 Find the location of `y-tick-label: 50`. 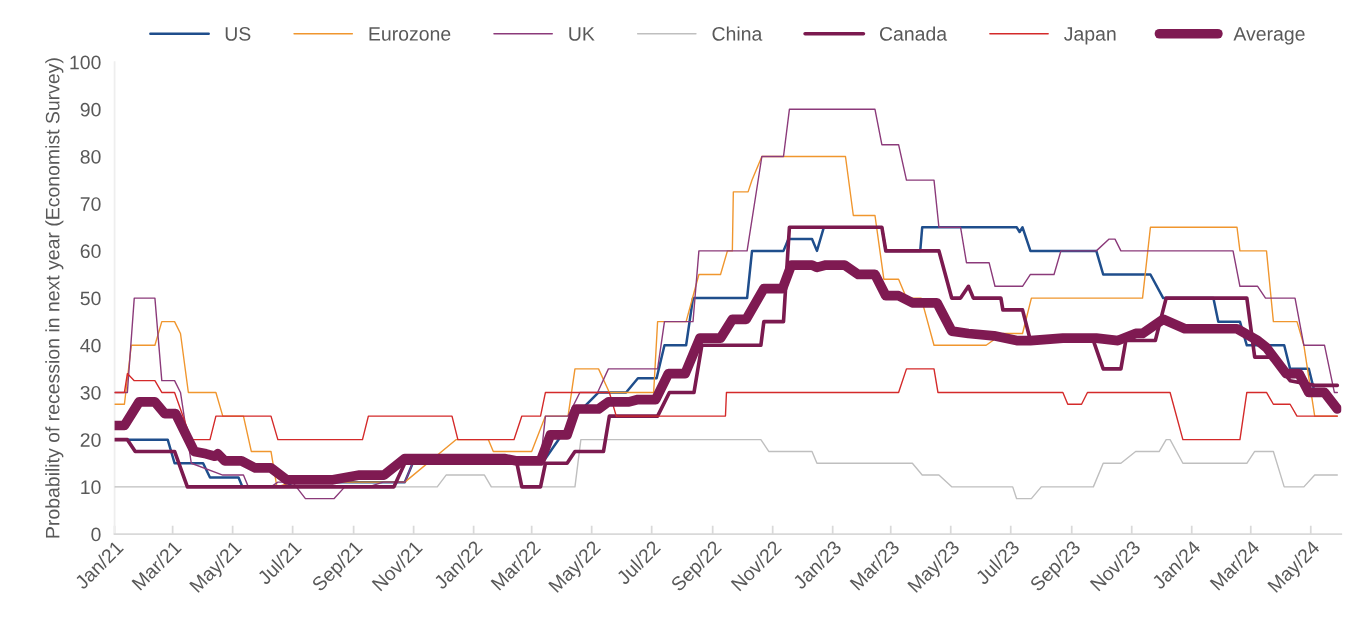

y-tick-label: 50 is located at coordinates (90, 298).